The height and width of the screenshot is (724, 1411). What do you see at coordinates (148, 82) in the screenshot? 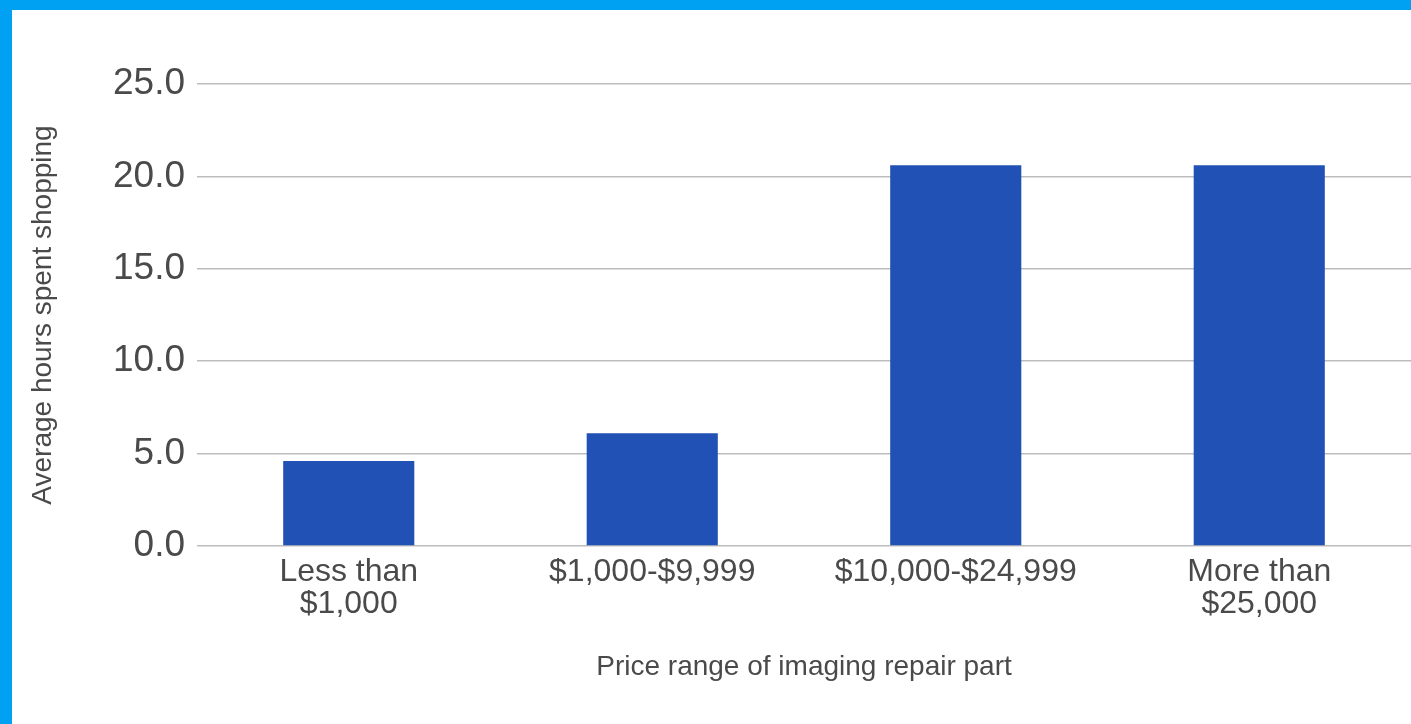
I see `y-tick-label: 25.0` at bounding box center [148, 82].